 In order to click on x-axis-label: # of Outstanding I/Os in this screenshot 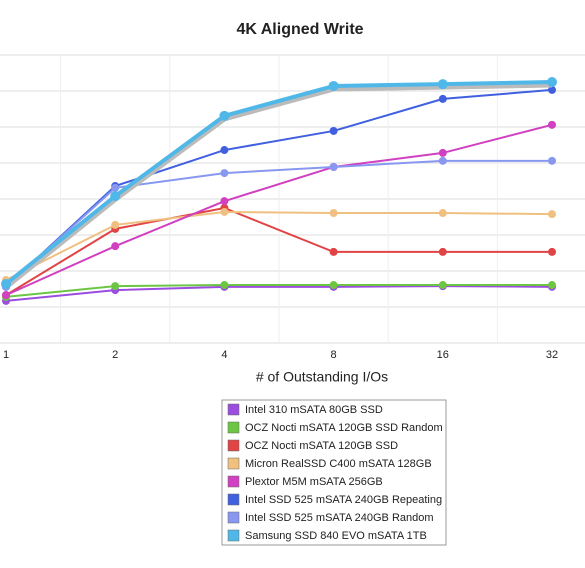, I will do `click(322, 377)`.